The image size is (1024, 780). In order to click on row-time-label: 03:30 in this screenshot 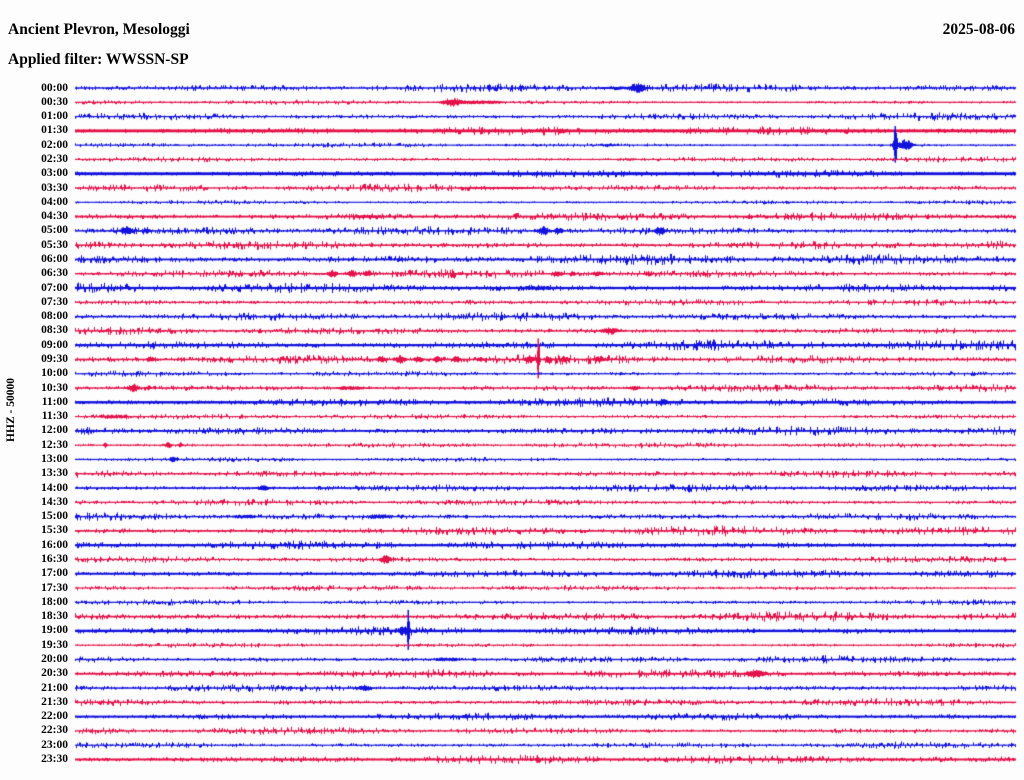, I will do `click(54, 187)`.